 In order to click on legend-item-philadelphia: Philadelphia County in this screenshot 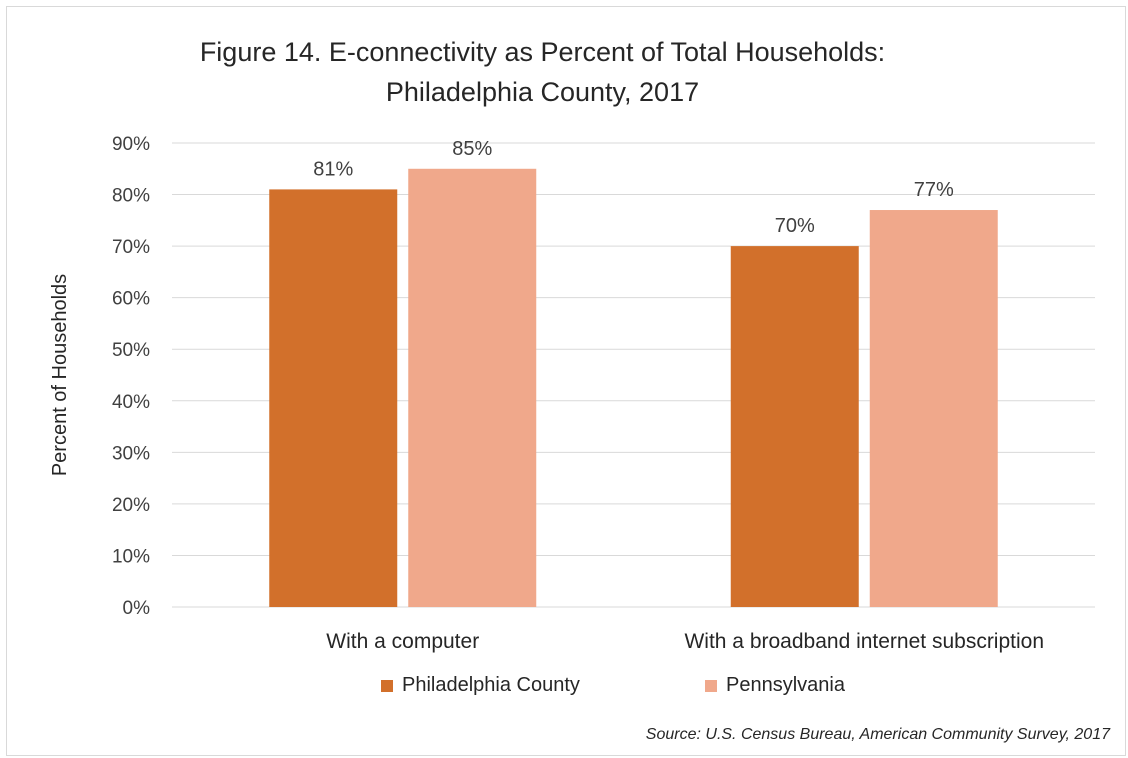, I will do `click(480, 685)`.